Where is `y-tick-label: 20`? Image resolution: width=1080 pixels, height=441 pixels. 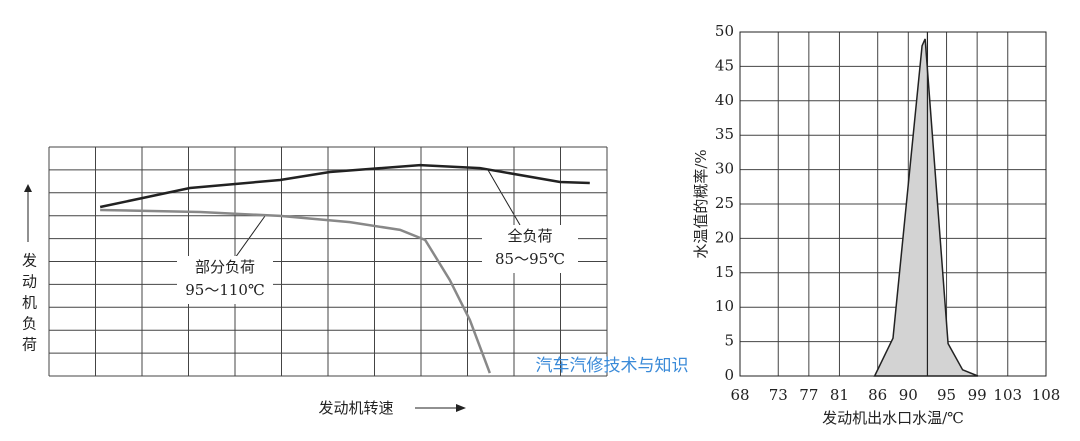 y-tick-label: 20 is located at coordinates (724, 237).